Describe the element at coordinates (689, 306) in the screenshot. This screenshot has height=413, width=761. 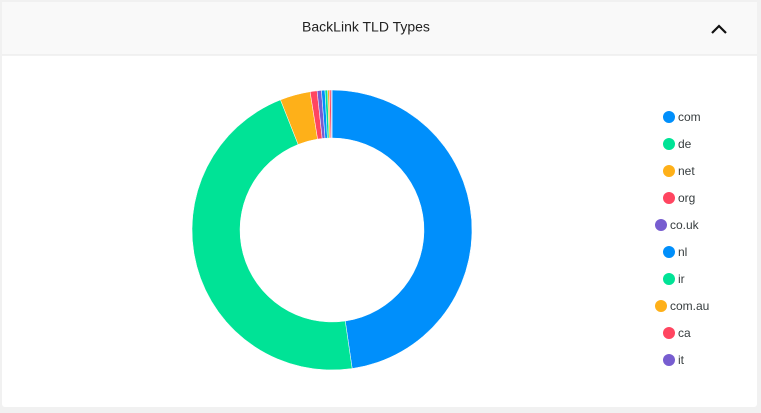
I see `legend-label: com.au` at that location.